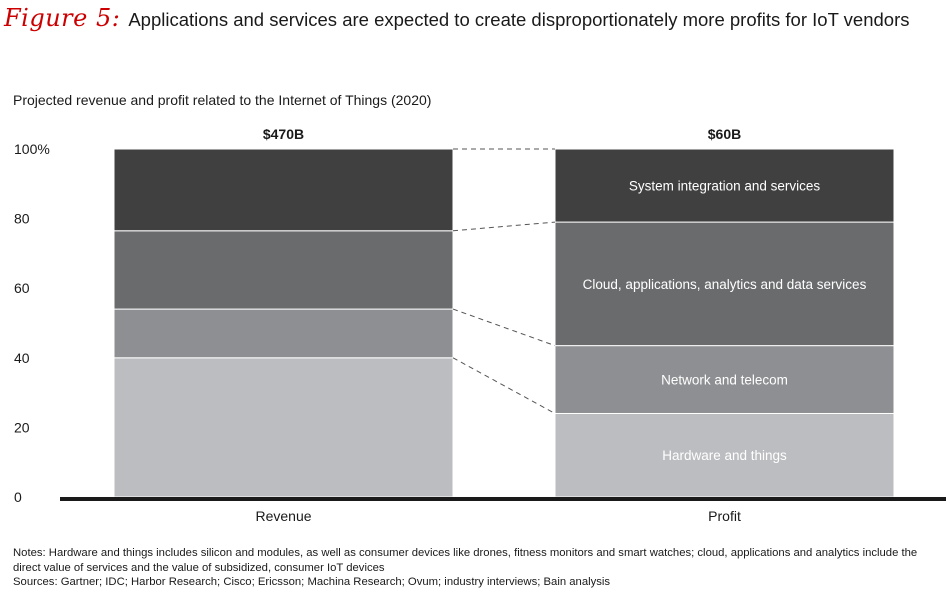 Image resolution: width=950 pixels, height=600 pixels. What do you see at coordinates (22, 358) in the screenshot?
I see `y-tick-label: 40` at bounding box center [22, 358].